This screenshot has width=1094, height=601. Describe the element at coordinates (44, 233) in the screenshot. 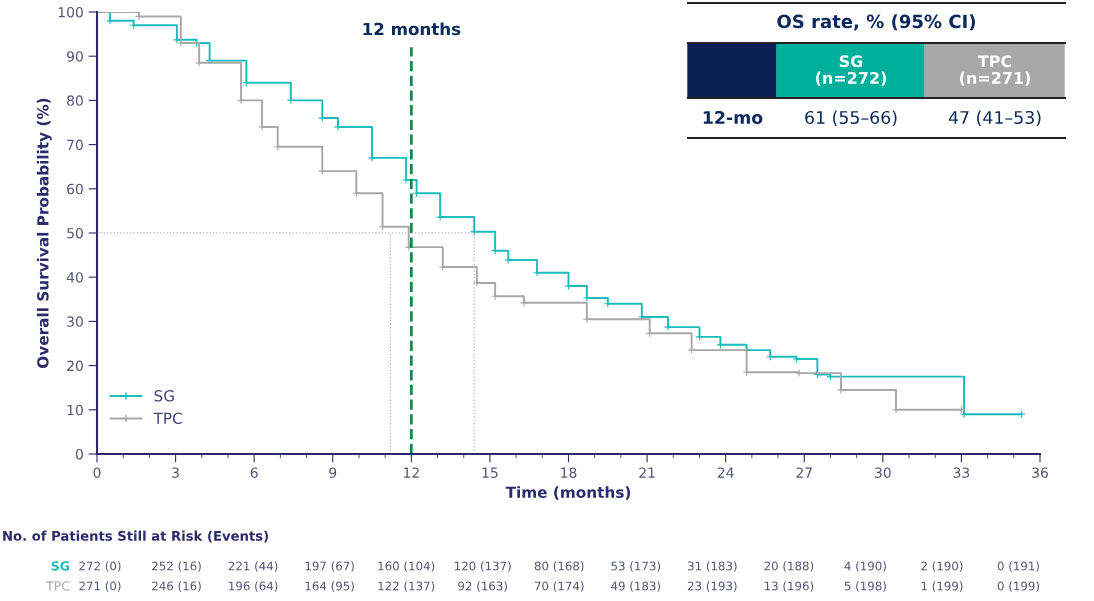

I see `y-axis-title: Overall Survival Probability (%)` at that location.